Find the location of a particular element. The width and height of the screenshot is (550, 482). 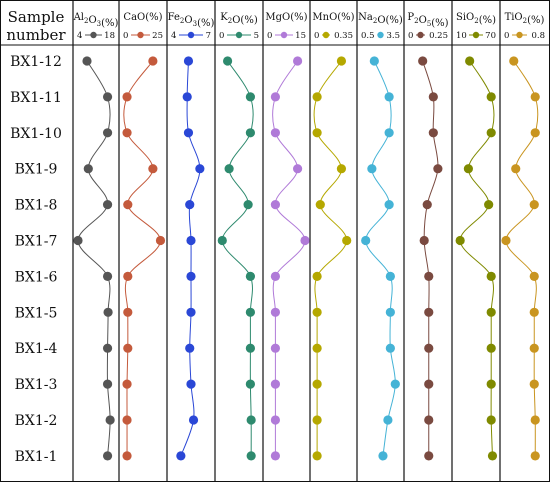

panel-title-mno: MnO(%) is located at coordinates (333, 17).